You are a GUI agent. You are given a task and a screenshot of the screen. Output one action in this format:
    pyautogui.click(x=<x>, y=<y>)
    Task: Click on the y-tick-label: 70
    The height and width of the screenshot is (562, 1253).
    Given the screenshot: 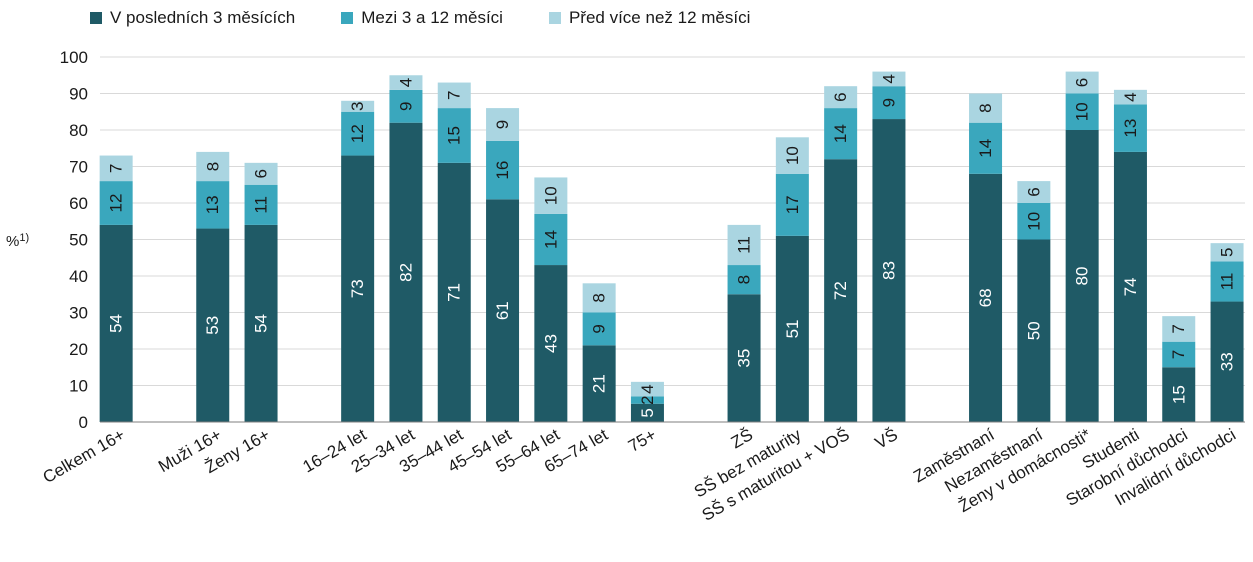 What is the action you would take?
    pyautogui.click(x=78, y=167)
    